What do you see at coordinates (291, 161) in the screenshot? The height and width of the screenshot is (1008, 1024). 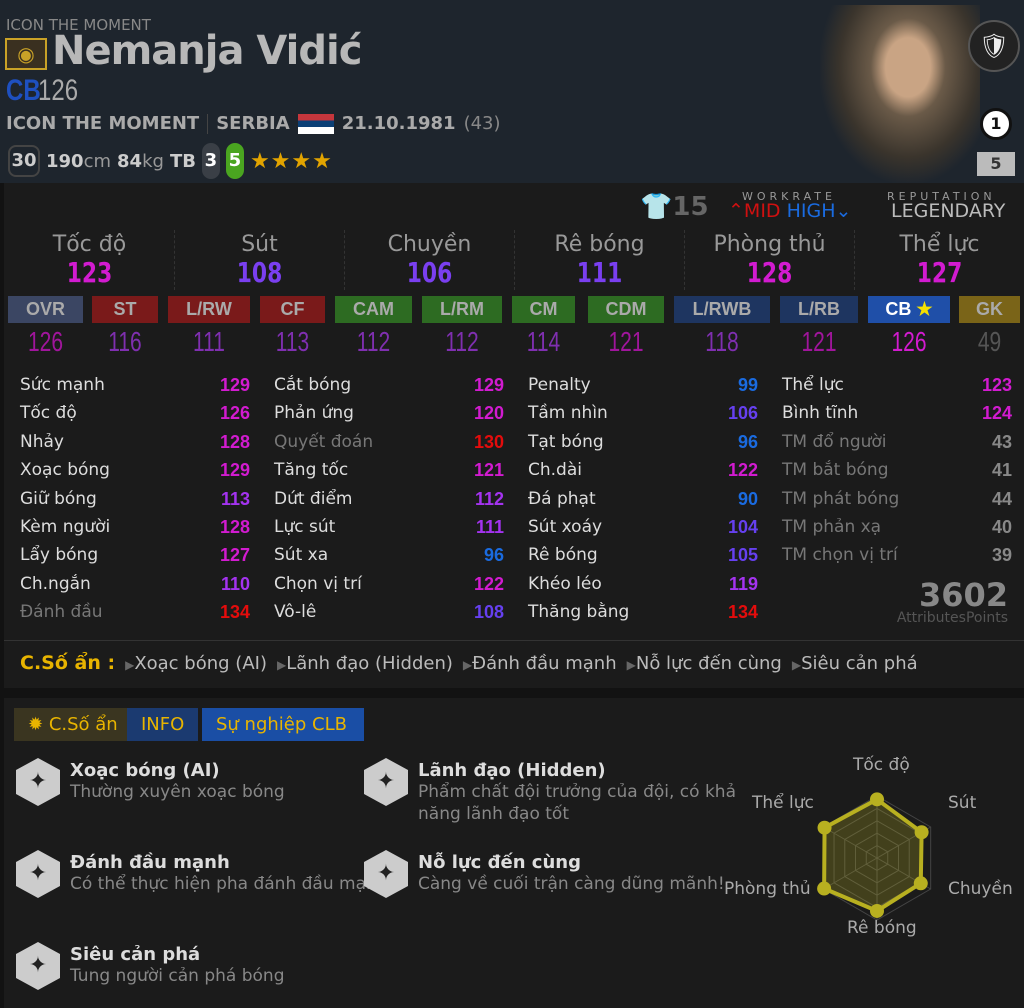 I see `skill-stars: ★★★★` at bounding box center [291, 161].